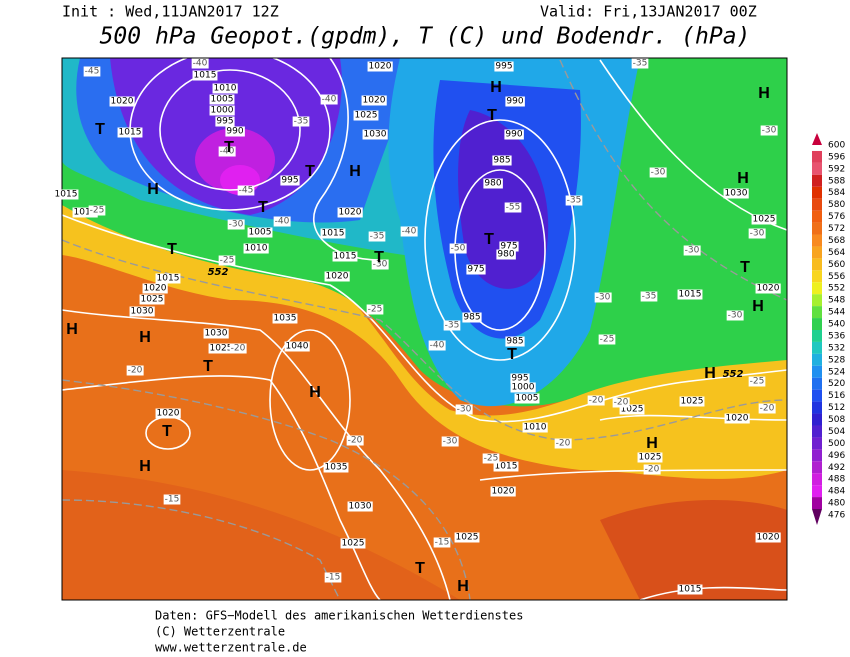 The height and width of the screenshot is (657, 850). Describe the element at coordinates (225, 121) in the screenshot. I see `pressure-label-group: 995` at that location.